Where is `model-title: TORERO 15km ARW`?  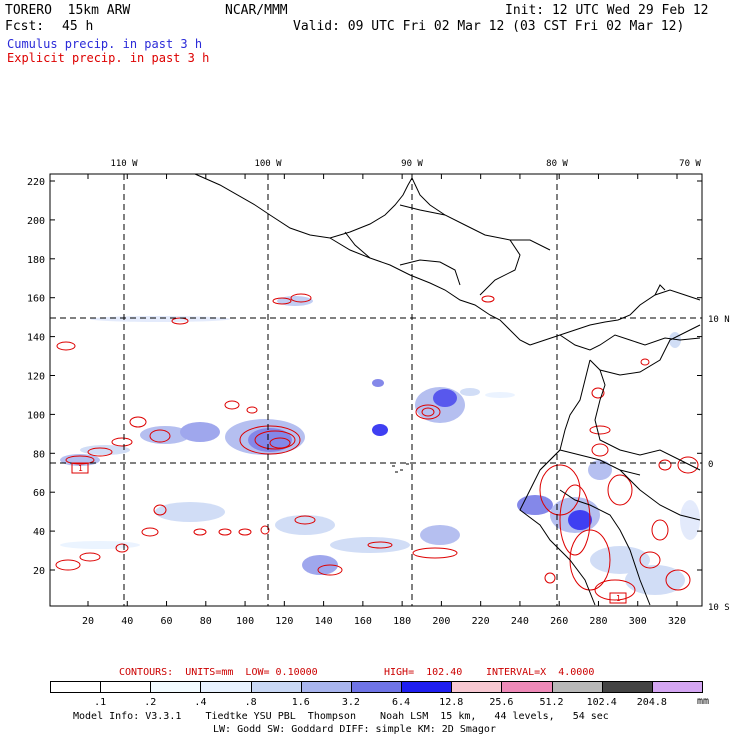
model-title: TORERO 15km ARW is located at coordinates (68, 10).